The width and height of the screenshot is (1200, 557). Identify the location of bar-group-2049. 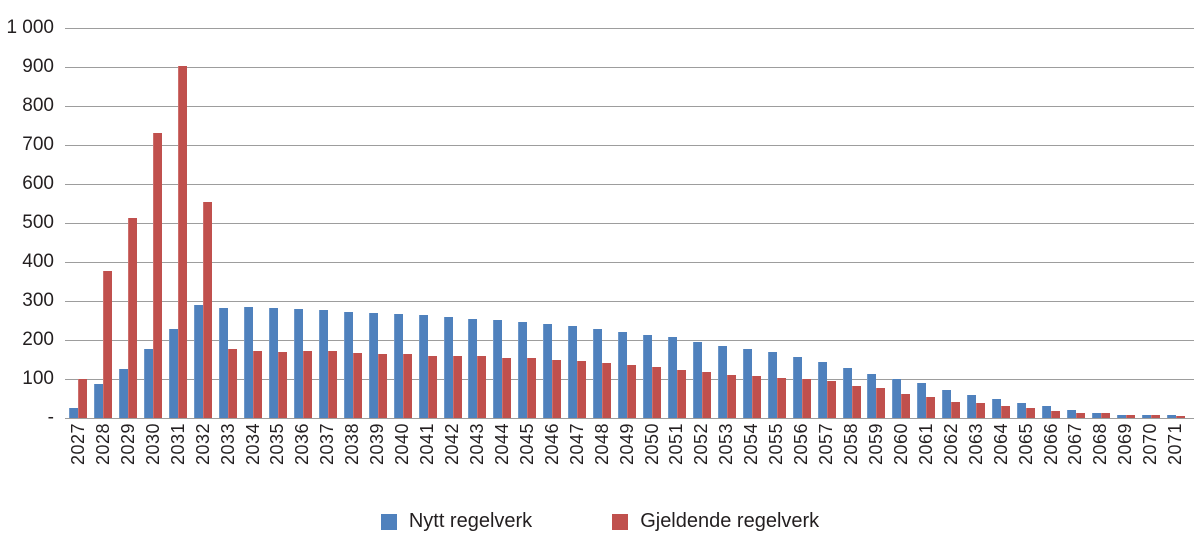
(627, 223).